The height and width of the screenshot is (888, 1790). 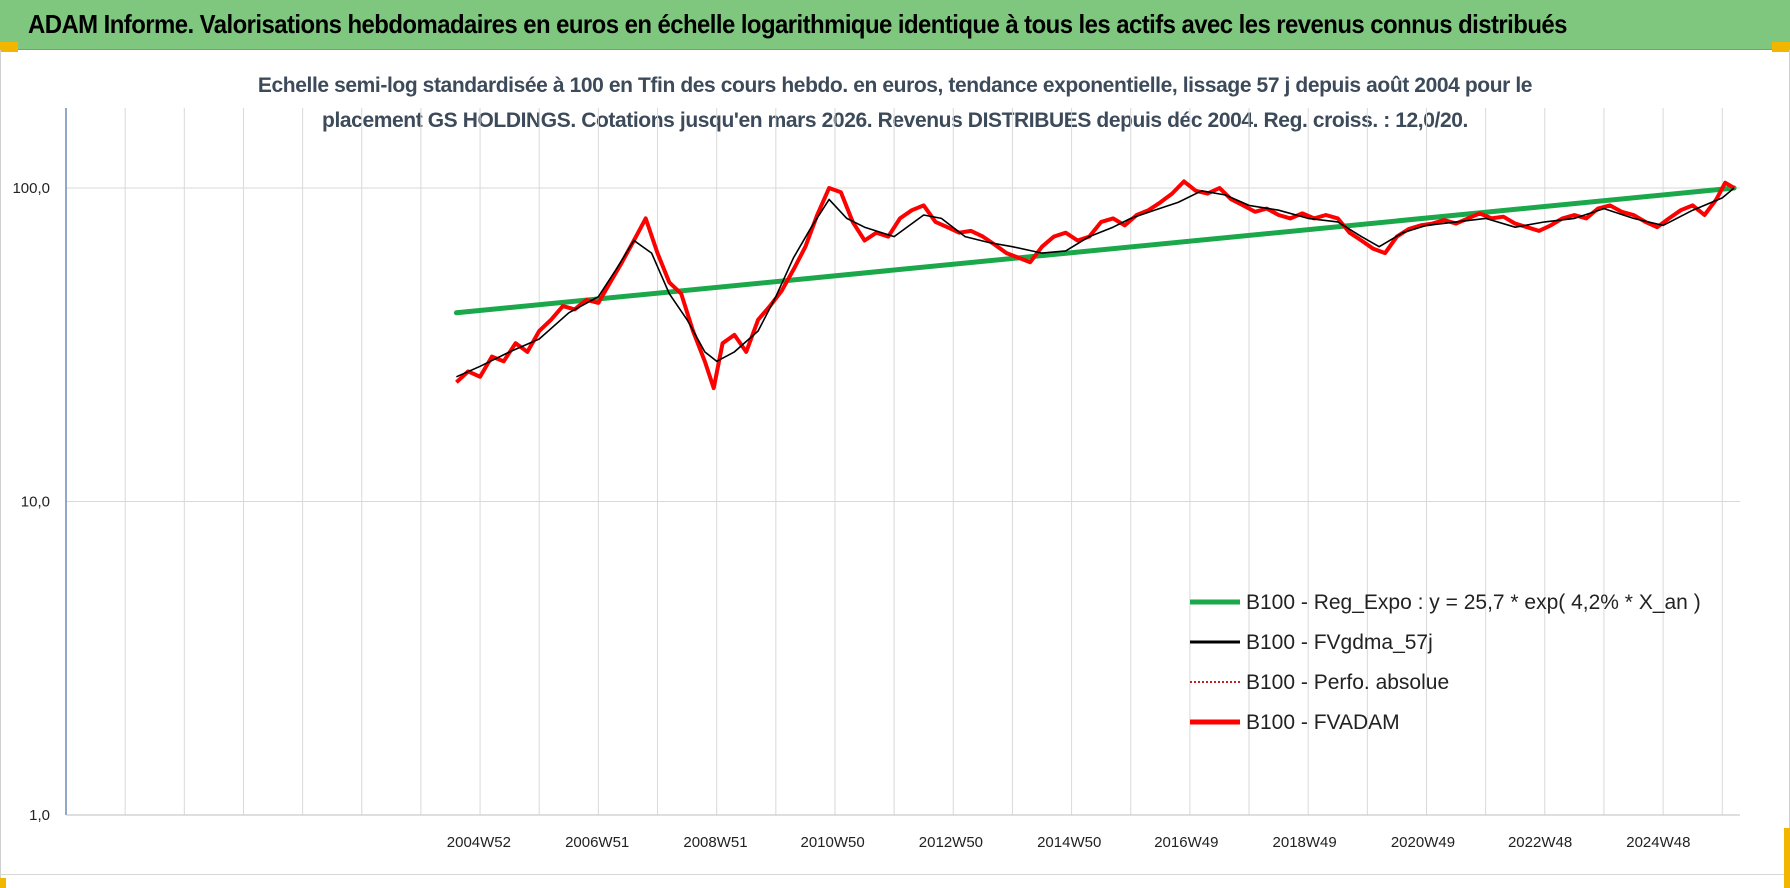 What do you see at coordinates (1787, 858) in the screenshot?
I see `corner-handle-bottom-right` at bounding box center [1787, 858].